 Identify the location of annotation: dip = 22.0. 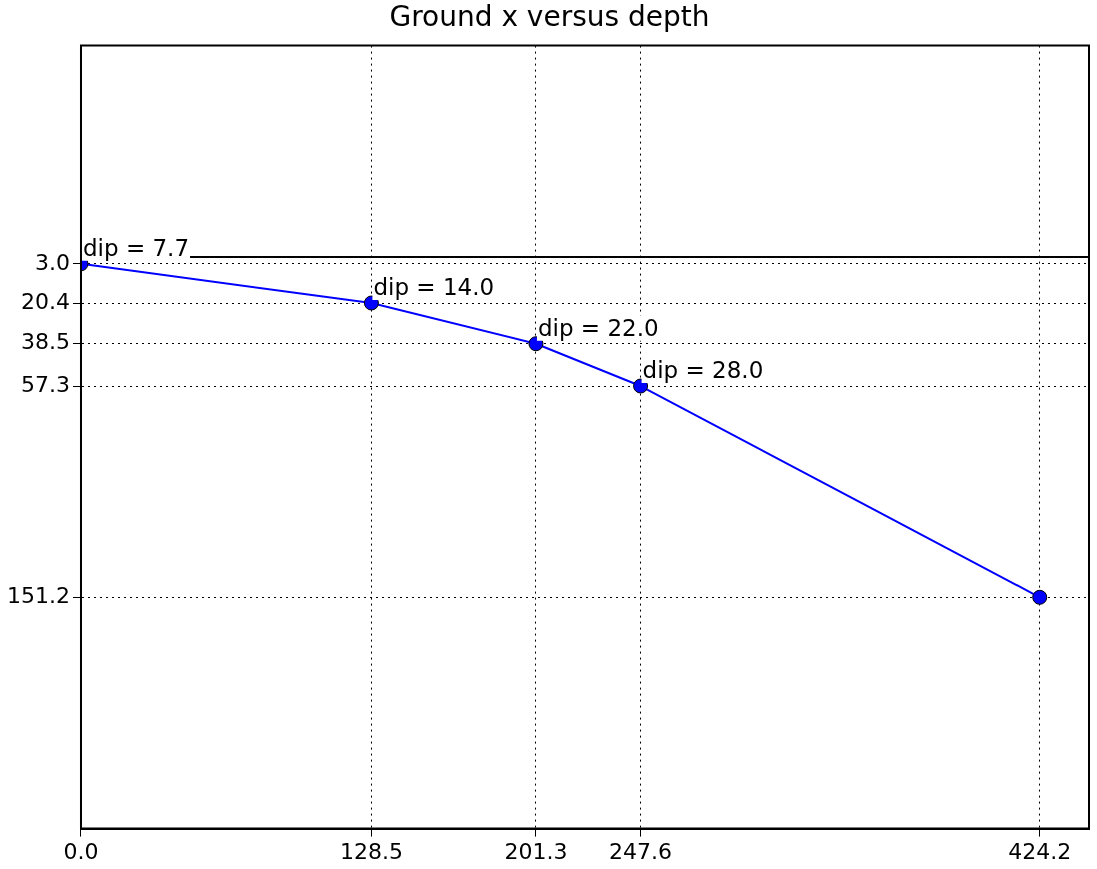
(598, 327).